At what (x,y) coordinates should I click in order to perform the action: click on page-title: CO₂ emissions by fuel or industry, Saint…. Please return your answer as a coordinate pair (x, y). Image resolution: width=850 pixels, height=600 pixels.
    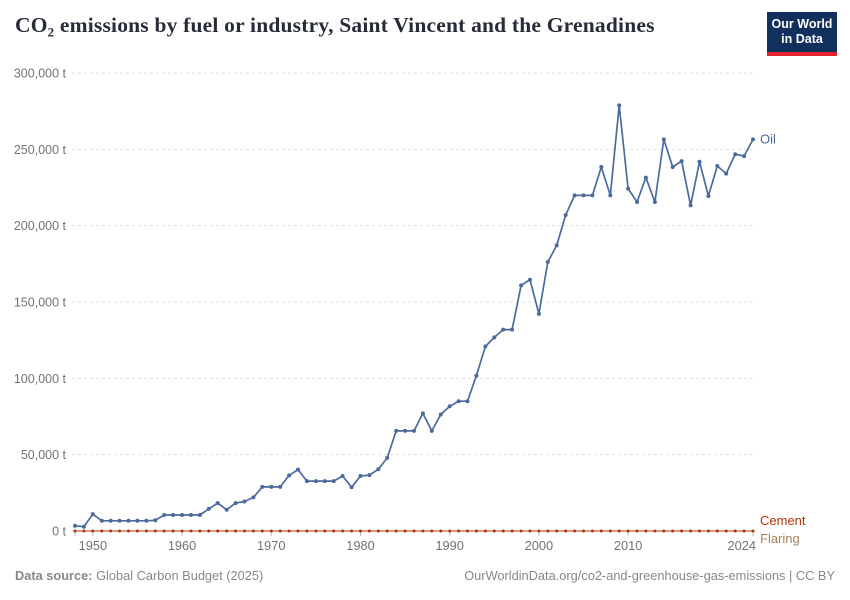
    Looking at the image, I should click on (335, 25).